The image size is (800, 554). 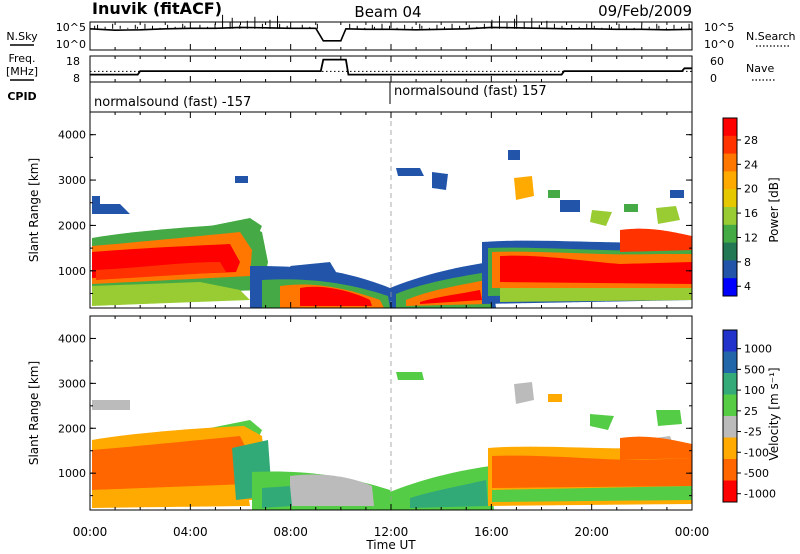 What do you see at coordinates (491, 532) in the screenshot?
I see `x-tick-label: 16:00` at bounding box center [491, 532].